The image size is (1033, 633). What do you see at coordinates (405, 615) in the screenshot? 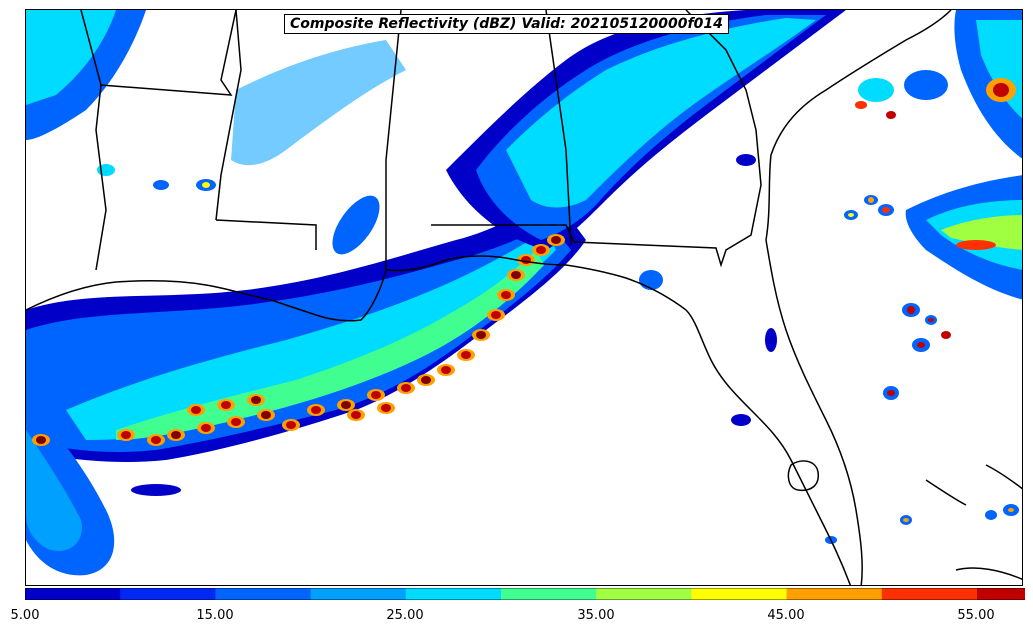
I see `colorbar-tick-label: 25.00` at bounding box center [405, 615].